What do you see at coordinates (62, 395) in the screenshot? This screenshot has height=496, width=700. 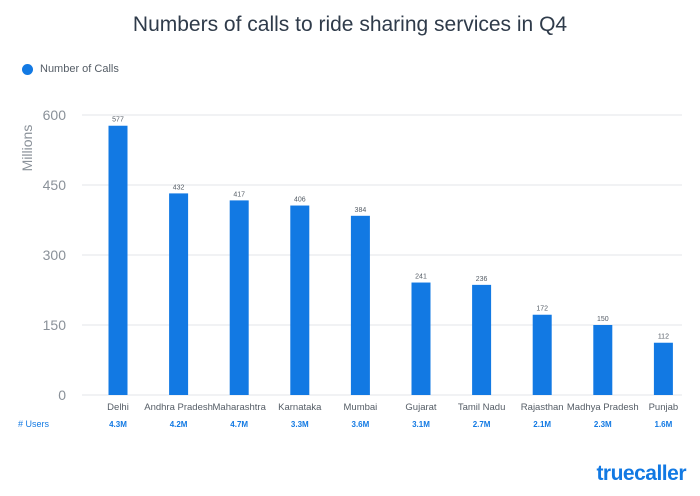 I see `y-tick-label: 0` at bounding box center [62, 395].